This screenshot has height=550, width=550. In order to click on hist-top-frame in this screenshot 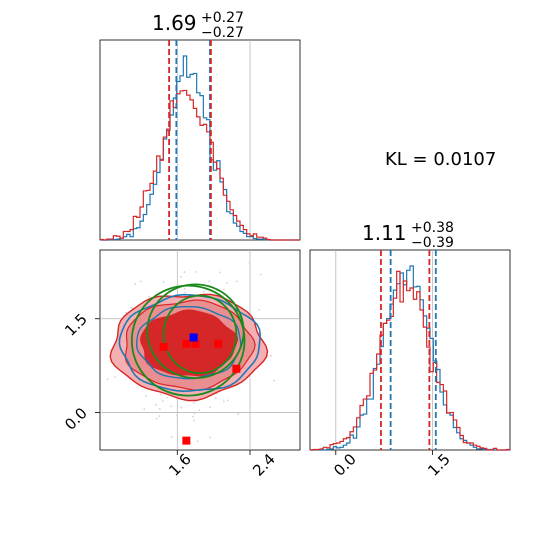, I will do `click(200, 140)`.